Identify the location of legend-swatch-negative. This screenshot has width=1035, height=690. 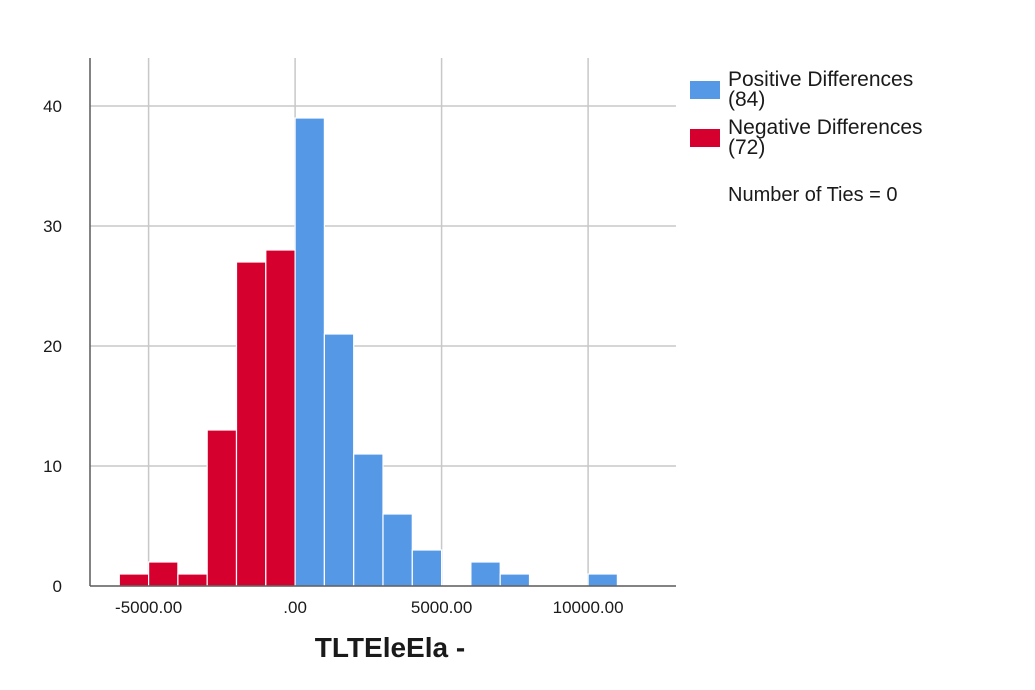
(705, 138).